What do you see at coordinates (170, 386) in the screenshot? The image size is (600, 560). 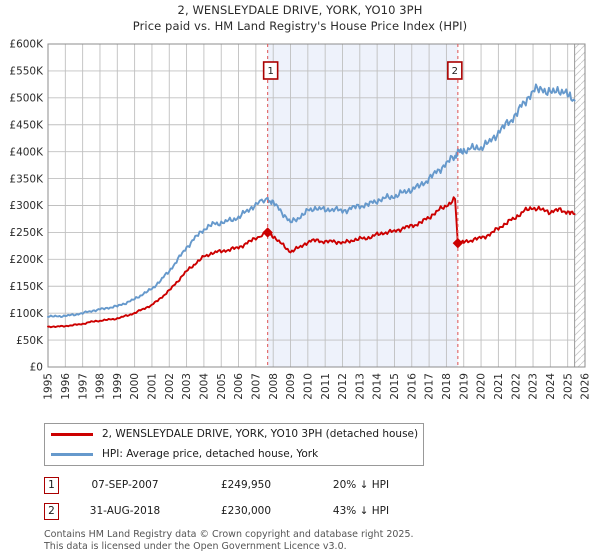 I see `svg-text: 2002` at bounding box center [170, 386].